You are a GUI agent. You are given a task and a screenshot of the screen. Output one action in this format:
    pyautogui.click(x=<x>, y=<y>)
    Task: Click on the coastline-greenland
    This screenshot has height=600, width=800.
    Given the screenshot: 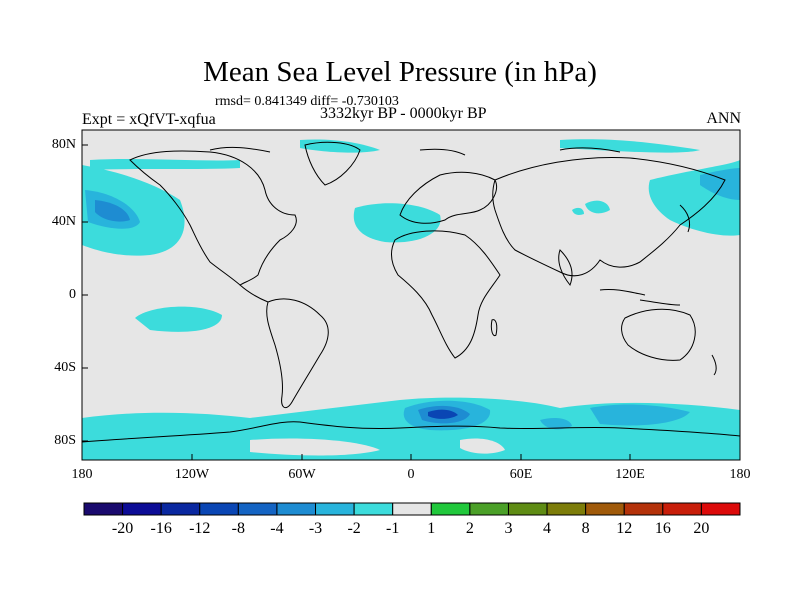 What is the action you would take?
    pyautogui.click(x=332, y=163)
    